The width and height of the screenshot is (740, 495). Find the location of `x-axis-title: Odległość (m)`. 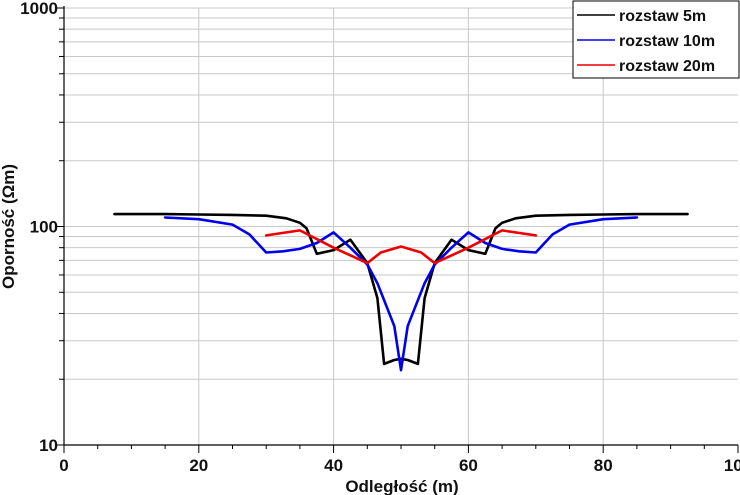

x-axis-title: Odległość (m) is located at coordinates (401, 486).